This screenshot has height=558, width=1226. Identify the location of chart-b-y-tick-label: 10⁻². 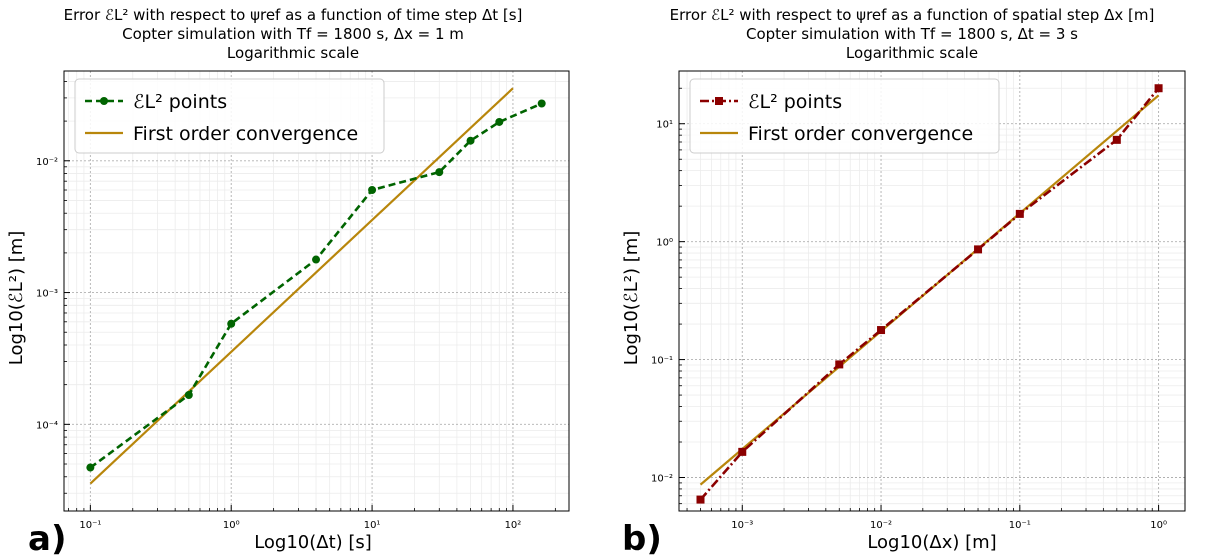
(662, 479).